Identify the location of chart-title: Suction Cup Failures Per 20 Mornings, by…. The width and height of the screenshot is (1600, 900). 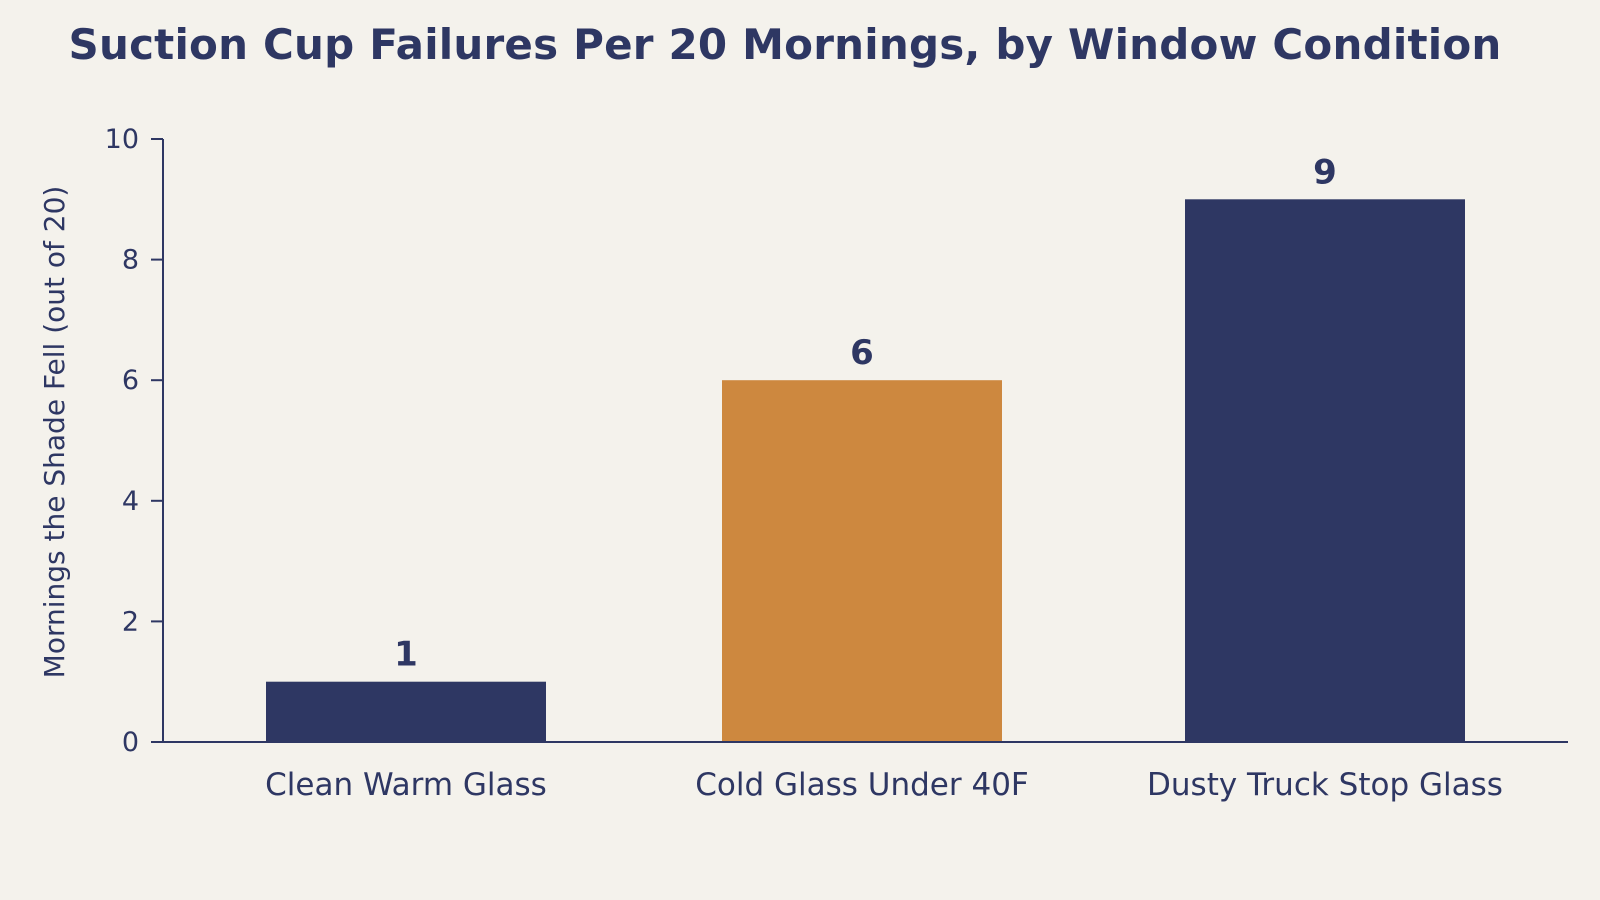
(785, 44).